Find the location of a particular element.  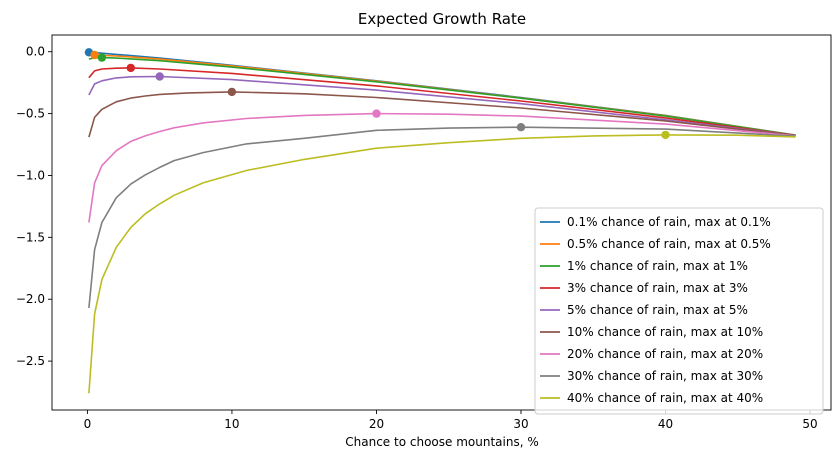

y-tick-label: −1.5 is located at coordinates (30, 237).